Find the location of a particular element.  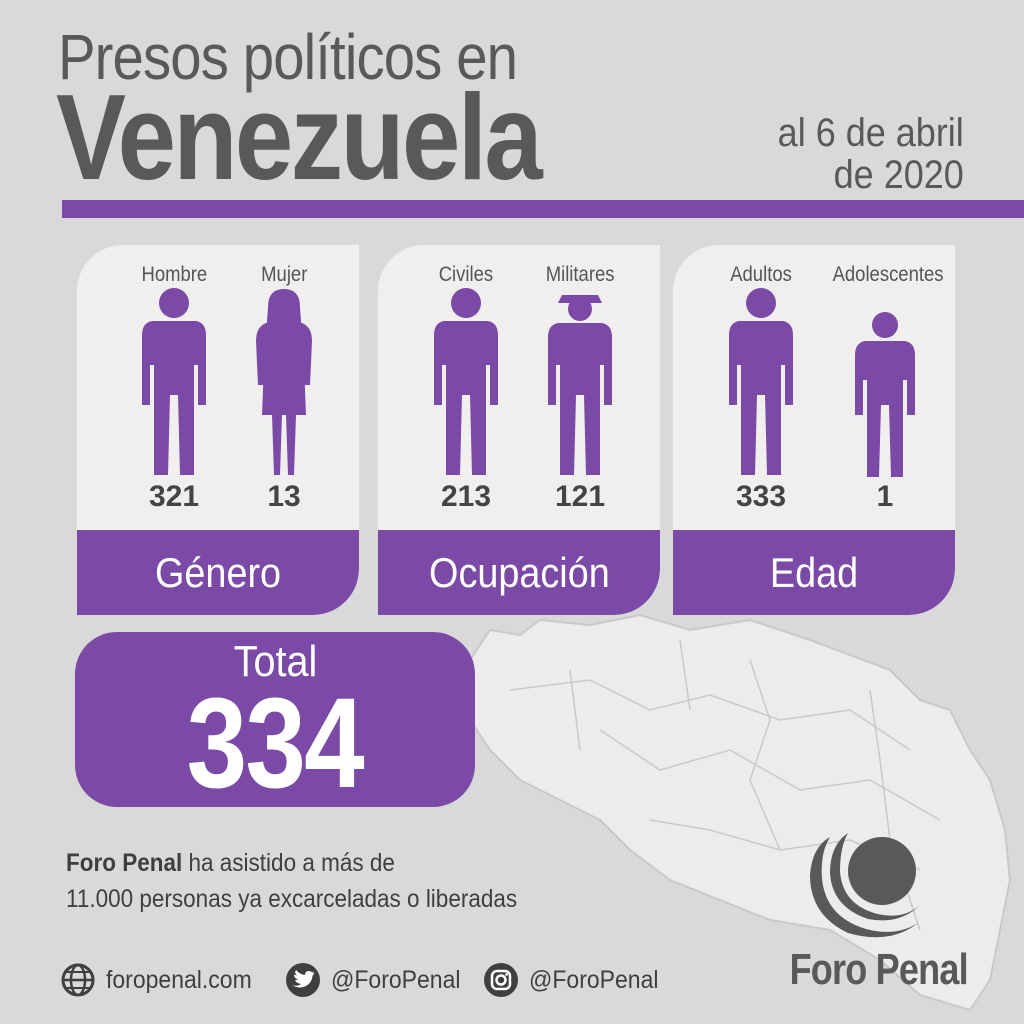

figure-label: Mujer is located at coordinates (284, 274).